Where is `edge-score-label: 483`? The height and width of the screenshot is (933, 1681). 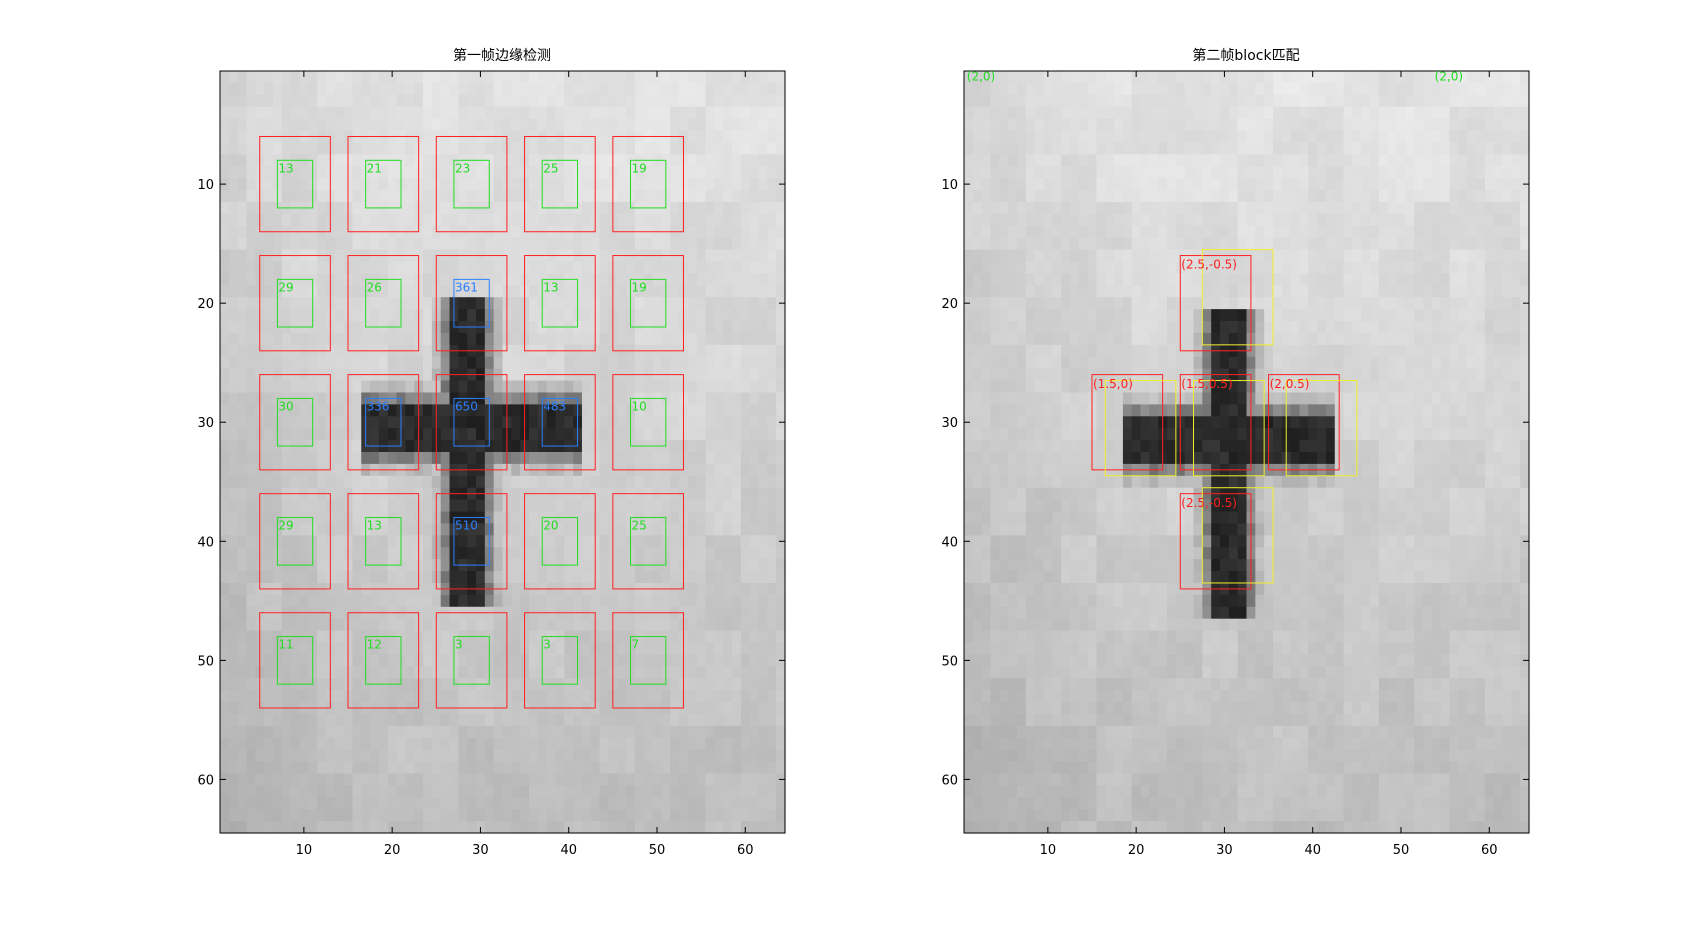 edge-score-label: 483 is located at coordinates (554, 406).